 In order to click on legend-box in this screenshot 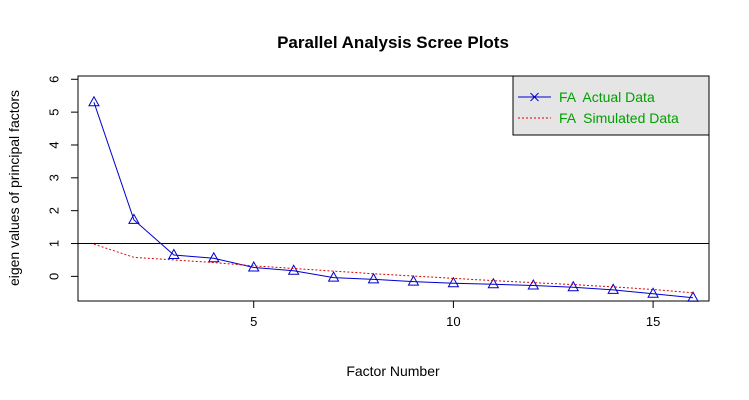, I will do `click(611, 105)`.